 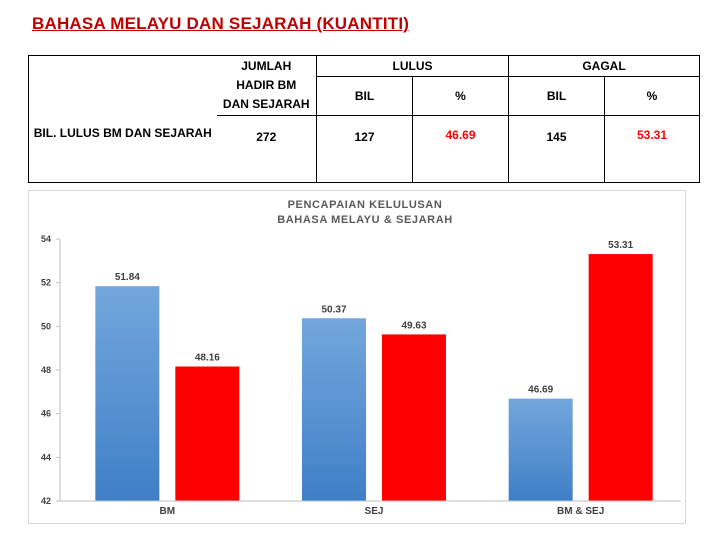 What do you see at coordinates (620, 245) in the screenshot?
I see `data-label: 53.31` at bounding box center [620, 245].